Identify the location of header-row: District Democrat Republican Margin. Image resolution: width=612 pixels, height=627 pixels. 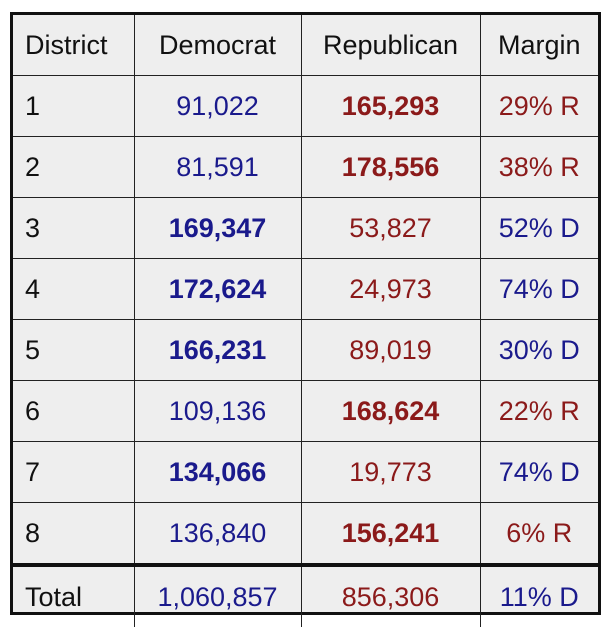
(305, 45).